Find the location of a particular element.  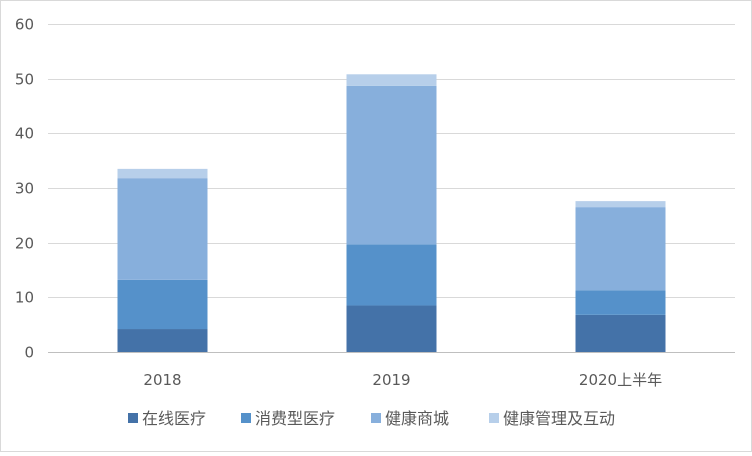

y-axis-ticks: 0 10 20 30 40 50 60 is located at coordinates (24, 189).